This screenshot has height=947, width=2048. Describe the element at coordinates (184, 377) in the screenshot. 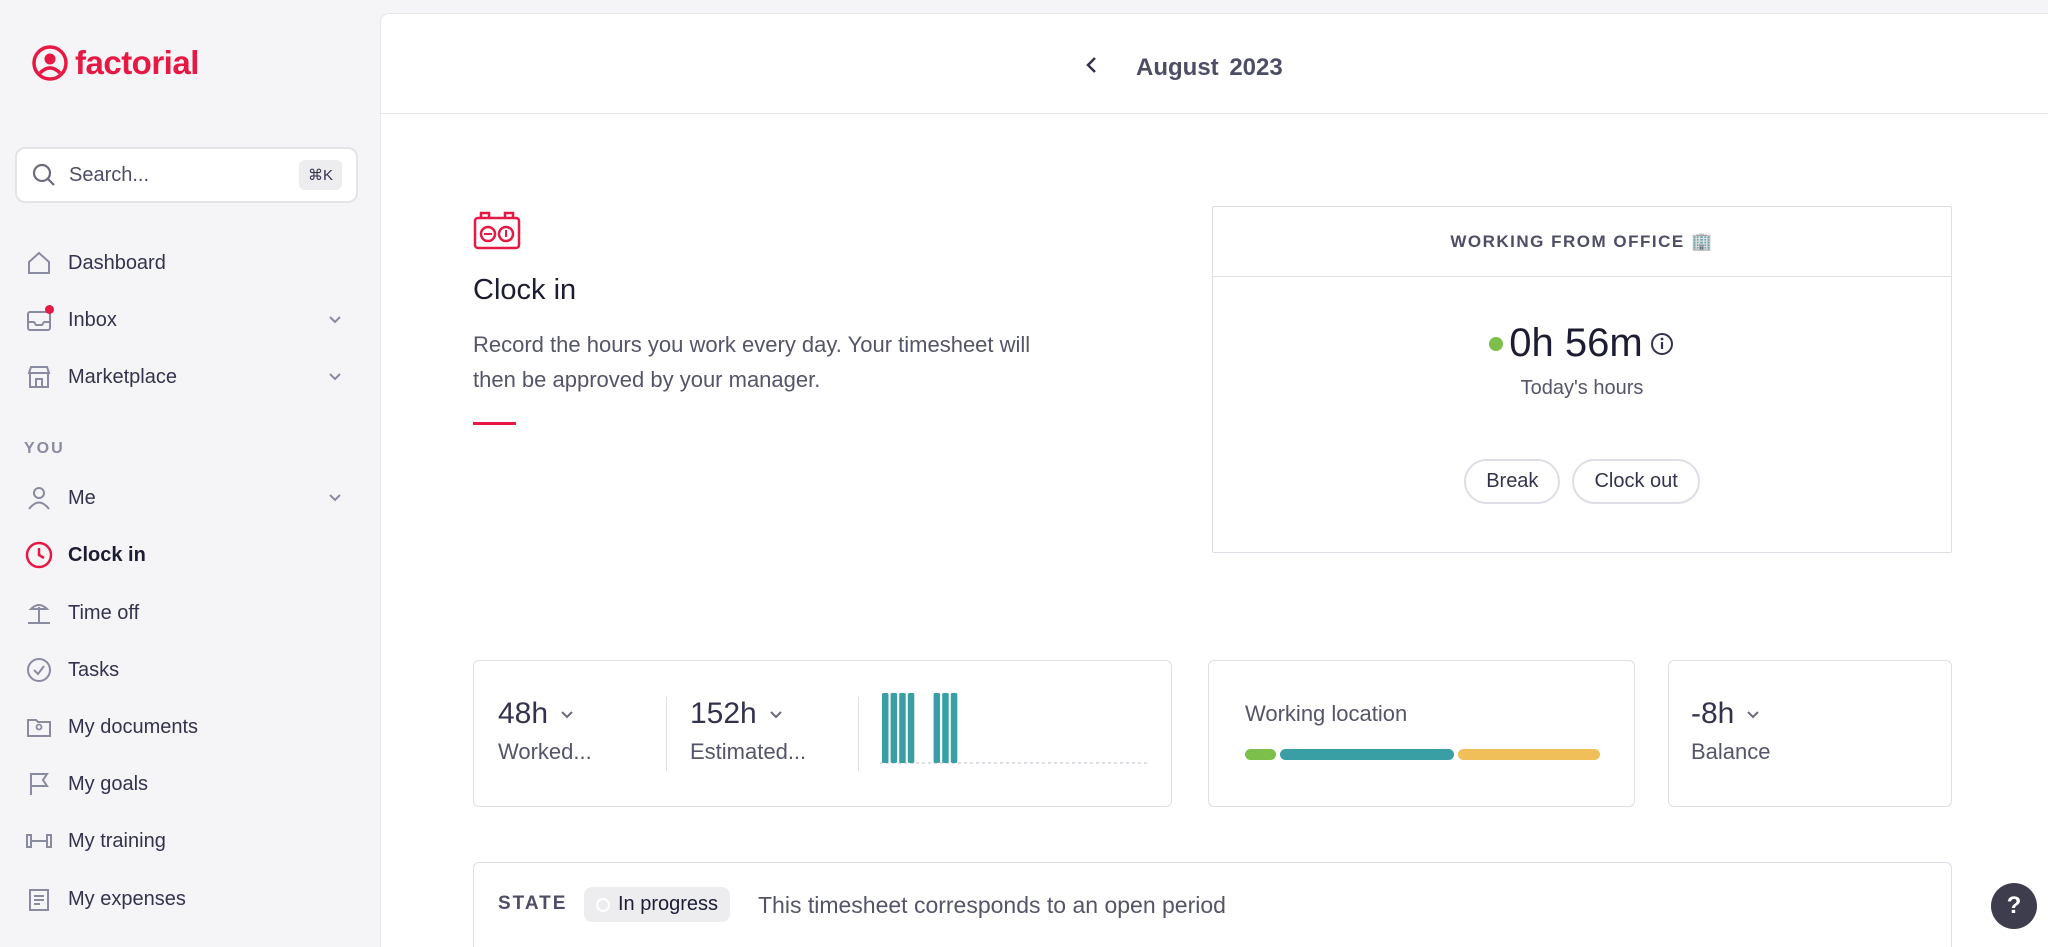

I see `sidebar-item-marketplace: Marketplace` at that location.